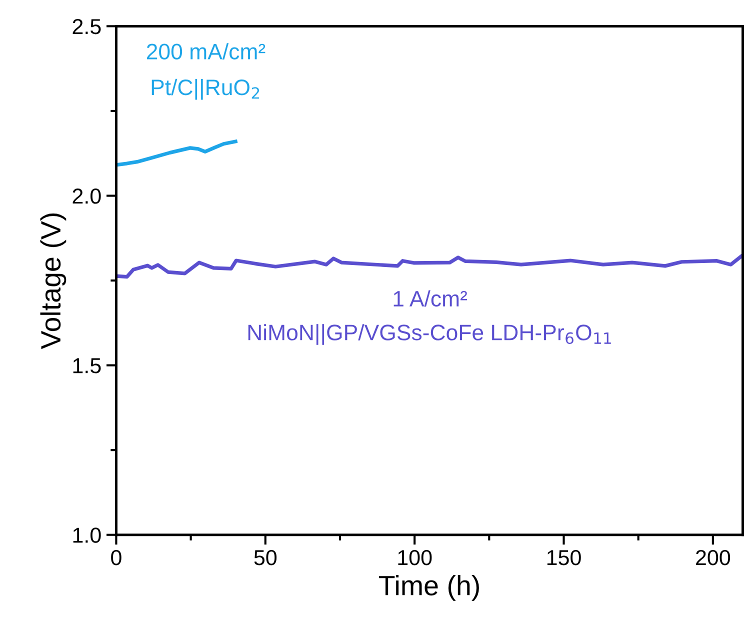 This screenshot has height=639, width=745. What do you see at coordinates (53, 282) in the screenshot?
I see `y-axis-title: Voltage (V)` at bounding box center [53, 282].